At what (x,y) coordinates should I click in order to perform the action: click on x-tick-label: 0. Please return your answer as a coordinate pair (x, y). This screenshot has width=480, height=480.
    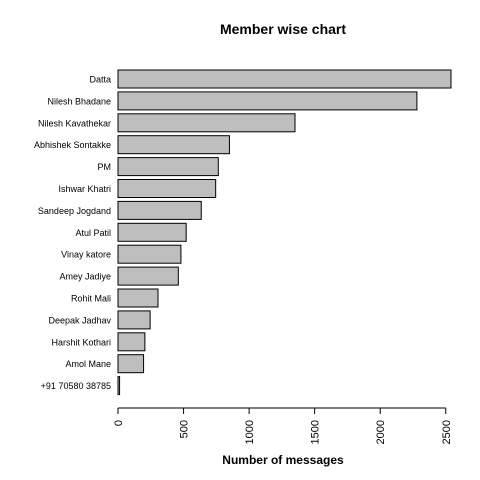
    Looking at the image, I should click on (119, 423).